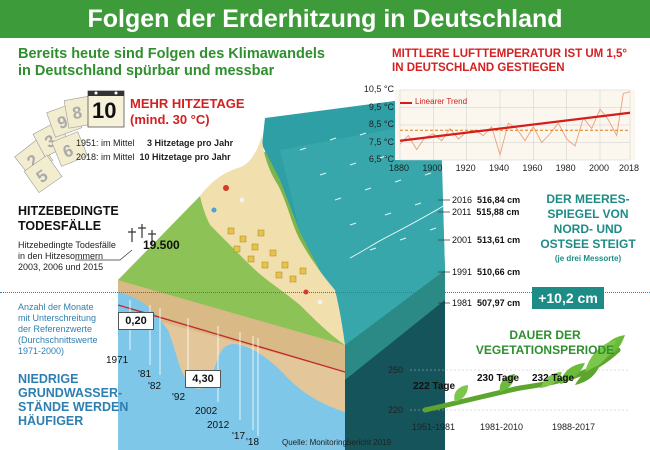 The image size is (650, 450). What do you see at coordinates (325, 19) in the screenshot?
I see `page-title: Folgen der Erderhitzung in Deutschland` at bounding box center [325, 19].